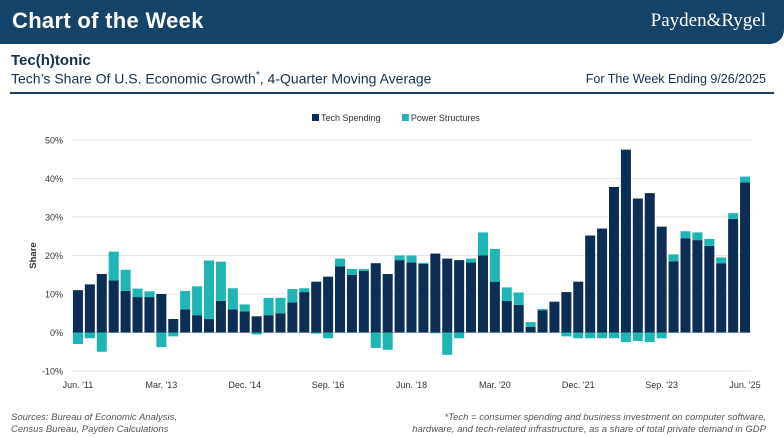 The height and width of the screenshot is (437, 784). What do you see at coordinates (33, 255) in the screenshot?
I see `y-axis-label: Share` at bounding box center [33, 255].